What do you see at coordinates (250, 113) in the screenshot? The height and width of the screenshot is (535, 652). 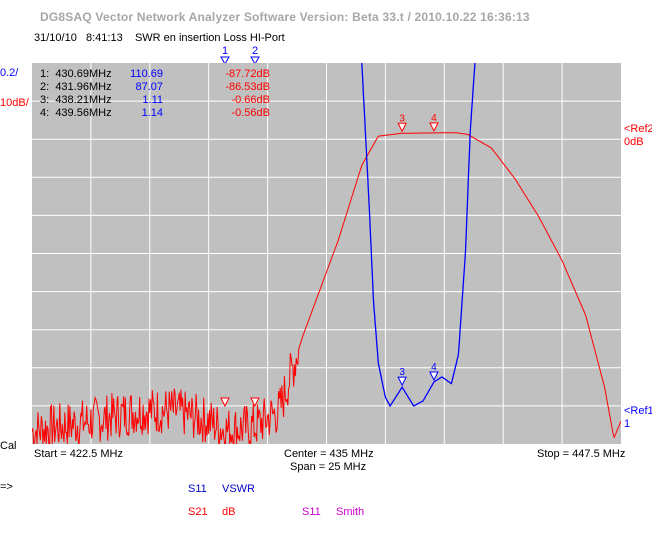 I see `marker-db: -0.56dB` at bounding box center [250, 113].